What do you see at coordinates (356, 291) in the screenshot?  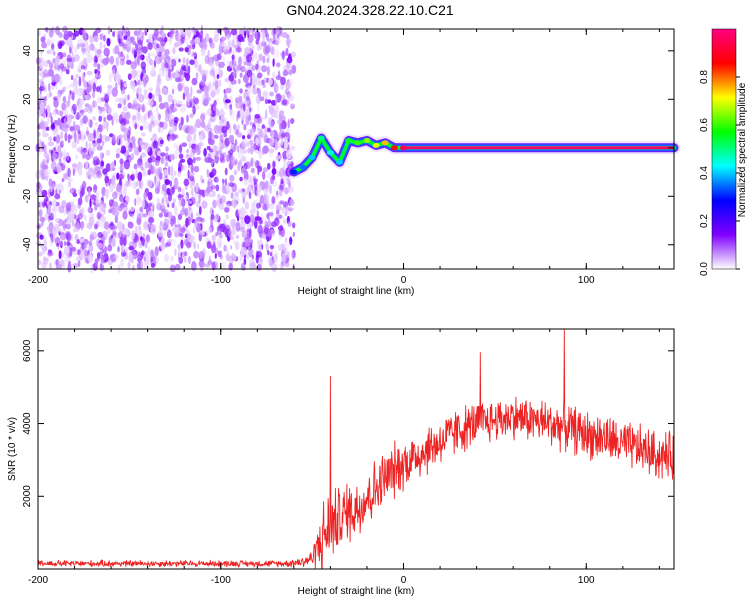 I see `spectrogram-x-label: Height of straight line (km)` at bounding box center [356, 291].